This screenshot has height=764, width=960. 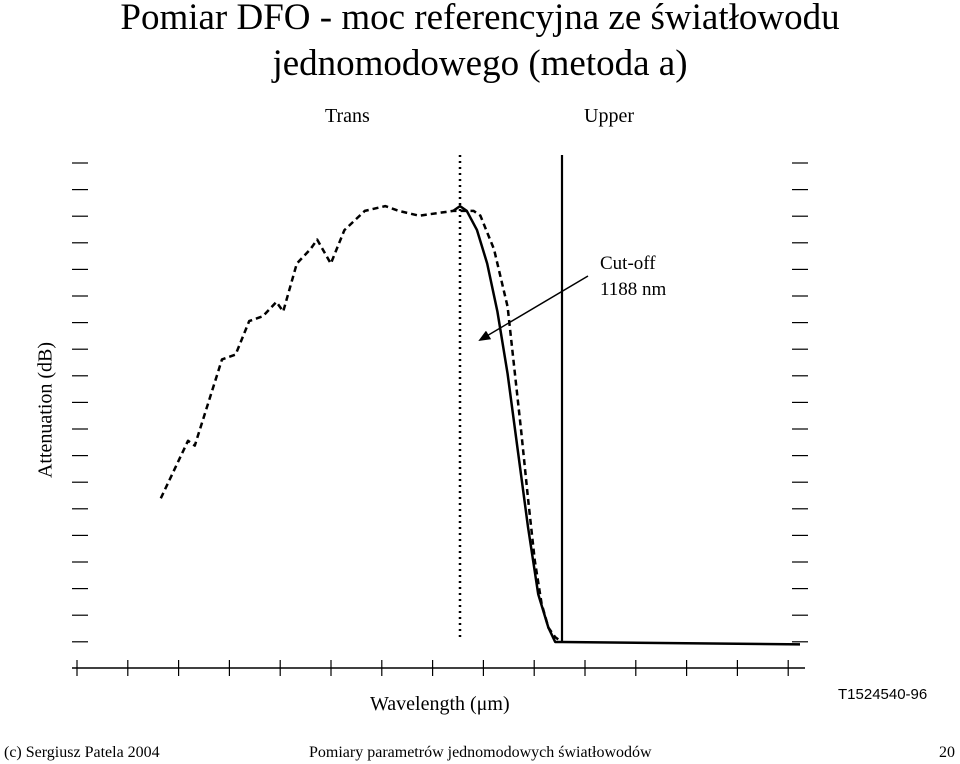 I want to click on y-axis-label: Attenuation (dB), so click(x=45, y=410).